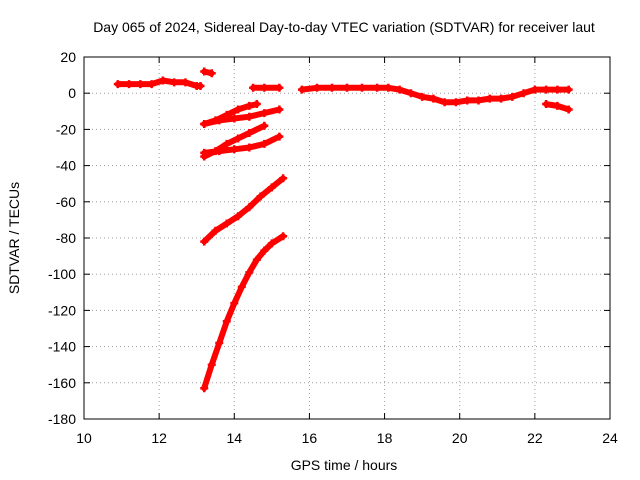 Image resolution: width=640 pixels, height=480 pixels. Describe the element at coordinates (159, 438) in the screenshot. I see `x-tick-label: 12` at that location.